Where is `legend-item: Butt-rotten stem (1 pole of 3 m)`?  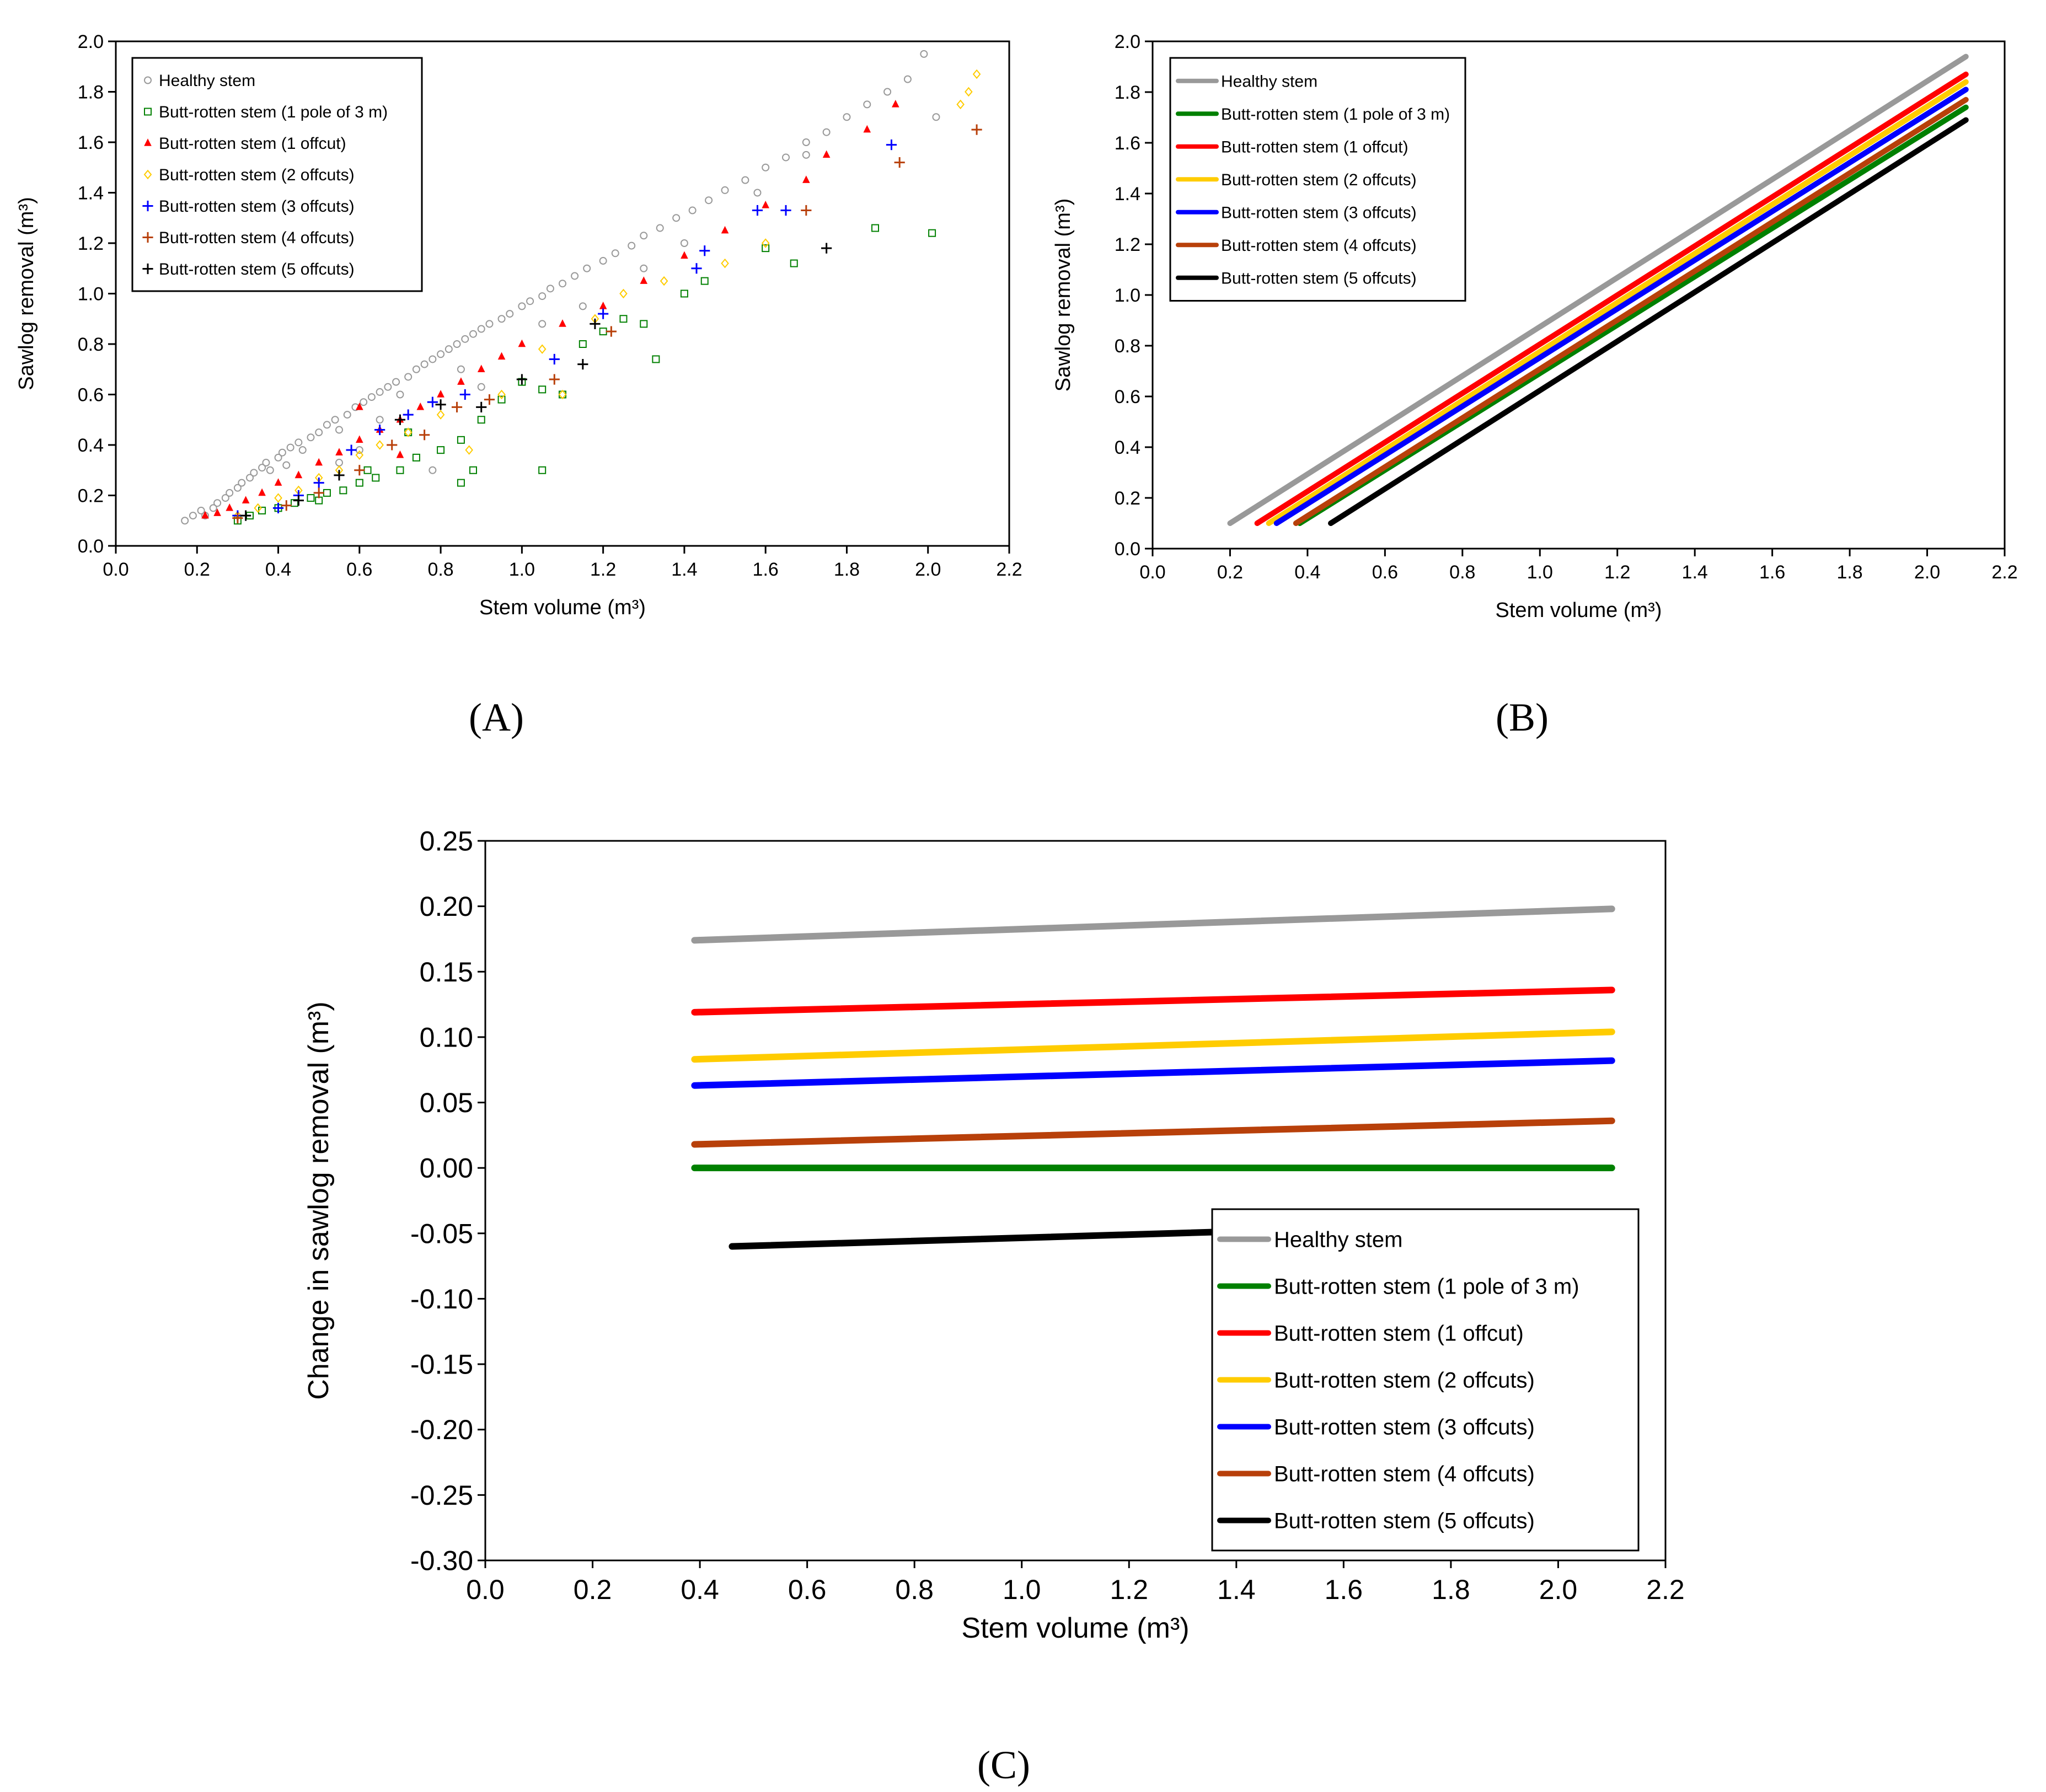 legend-item: Butt-rotten stem (1 pole of 3 m) is located at coordinates (266, 112).